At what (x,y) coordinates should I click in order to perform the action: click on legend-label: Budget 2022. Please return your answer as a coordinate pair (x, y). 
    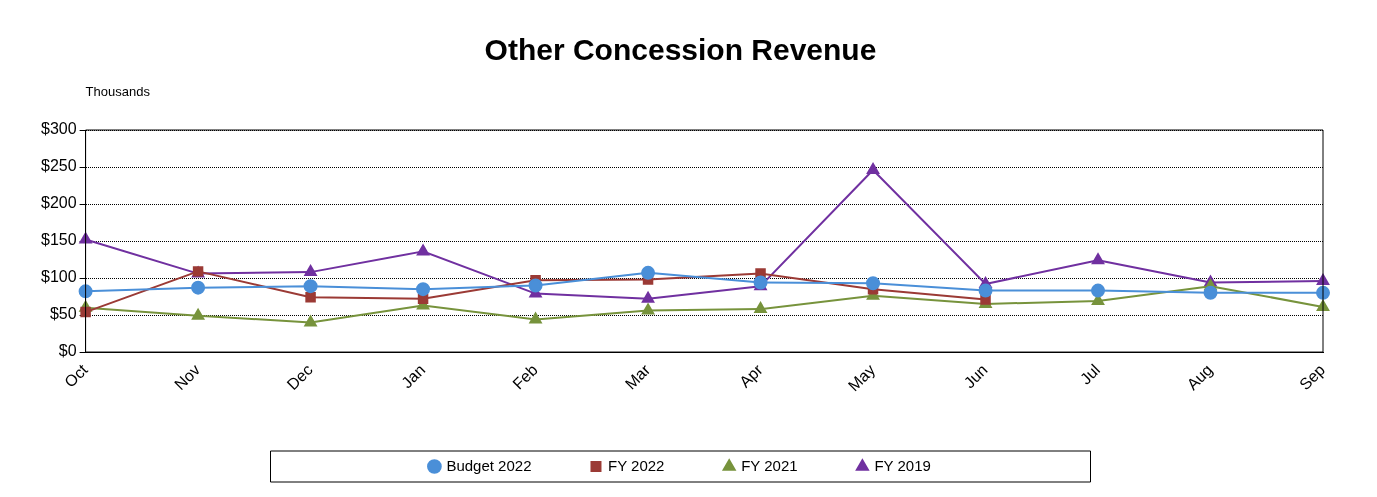
    Looking at the image, I should click on (489, 465).